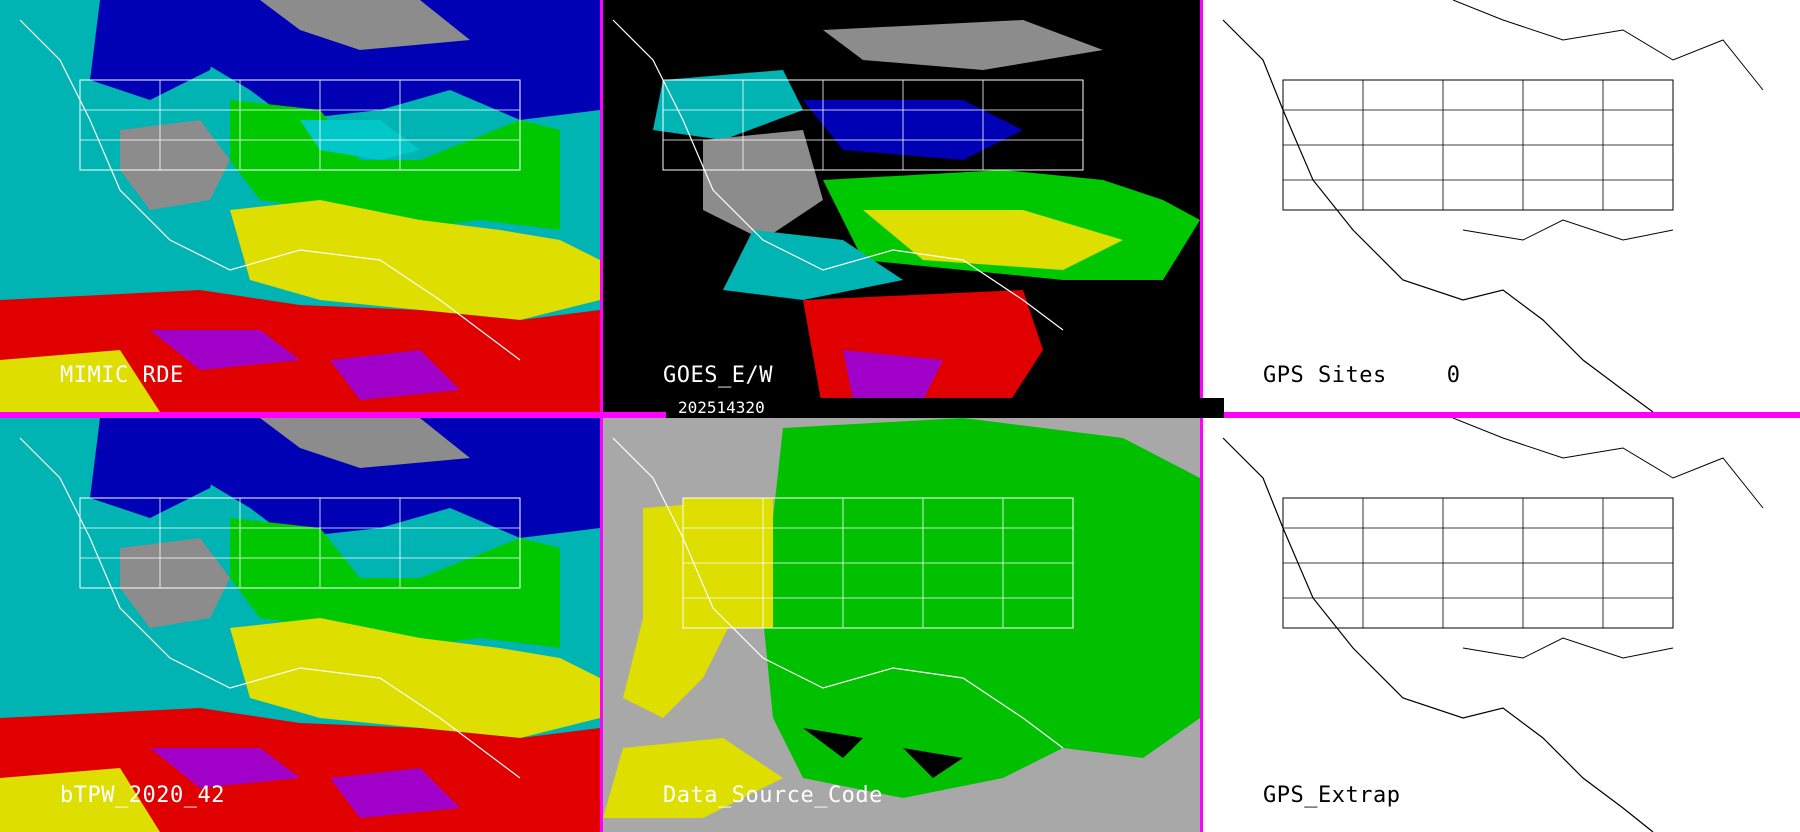  Describe the element at coordinates (122, 375) in the screenshot. I see `panel-label: MIMIC RDE` at that location.